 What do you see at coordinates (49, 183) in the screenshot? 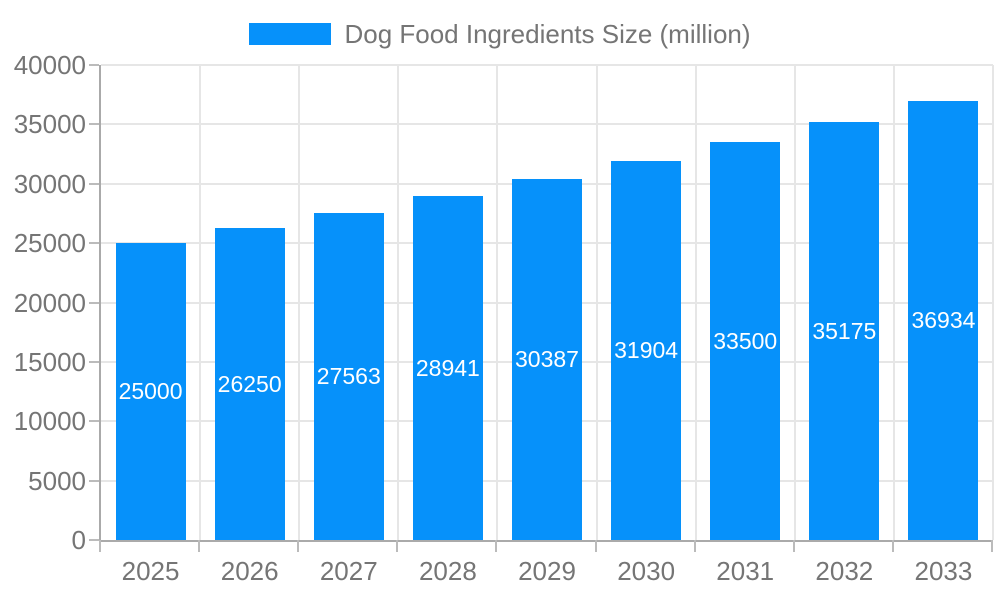
I see `y-axis-label: 30000` at bounding box center [49, 183].